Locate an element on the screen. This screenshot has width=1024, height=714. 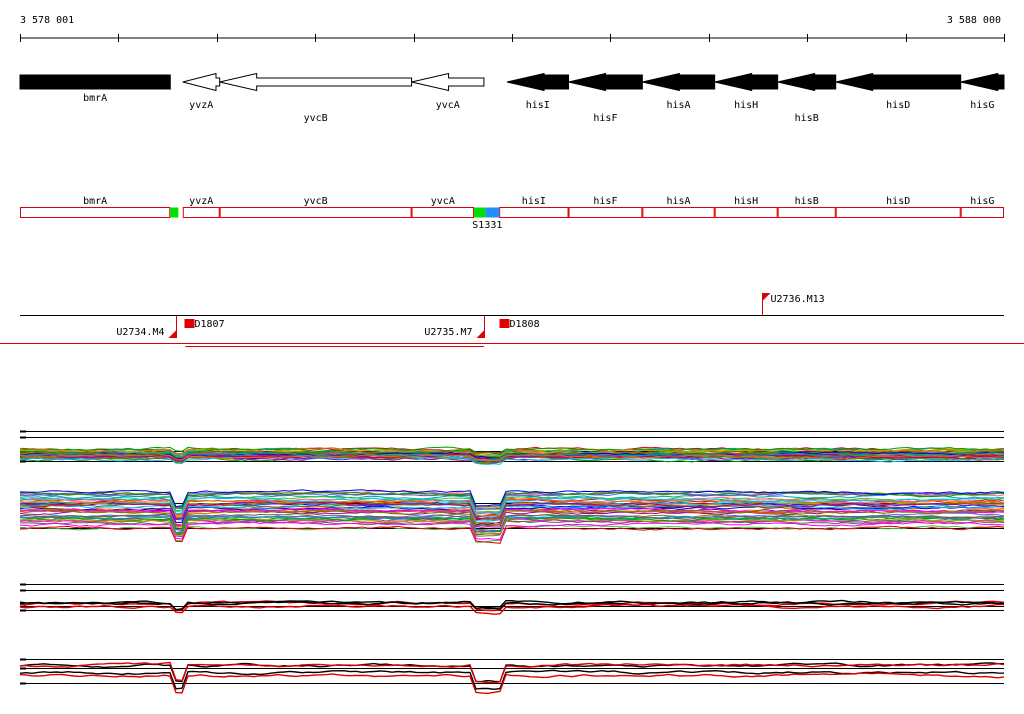
segment-hisG is located at coordinates (982, 212).